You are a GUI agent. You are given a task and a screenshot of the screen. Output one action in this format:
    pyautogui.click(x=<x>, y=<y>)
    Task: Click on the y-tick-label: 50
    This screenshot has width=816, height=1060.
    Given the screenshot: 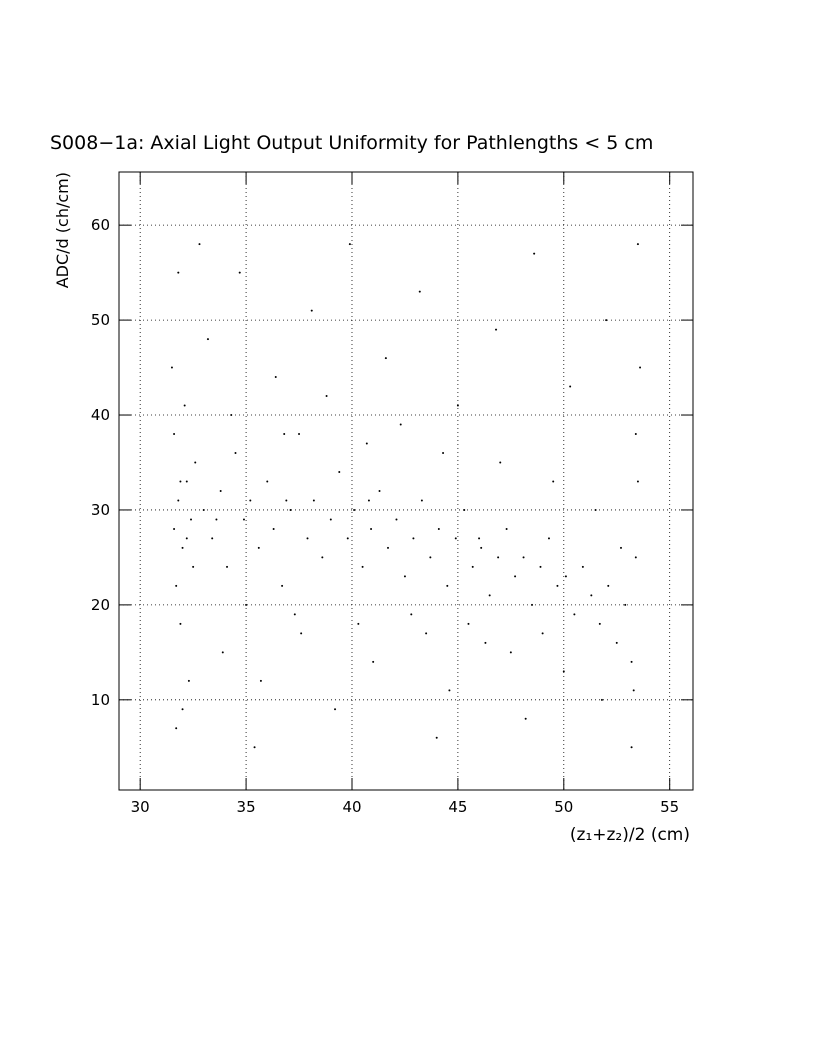 What is the action you would take?
    pyautogui.click(x=100, y=320)
    